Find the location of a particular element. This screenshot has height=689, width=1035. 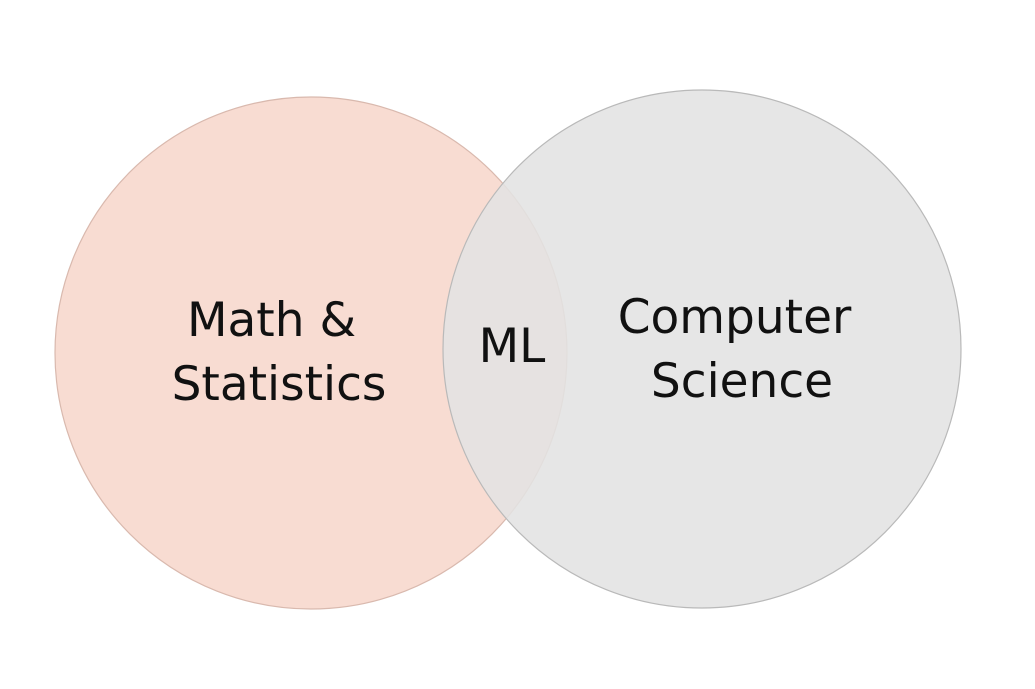

math-statistics-label-line-2: Statistics is located at coordinates (279, 384).